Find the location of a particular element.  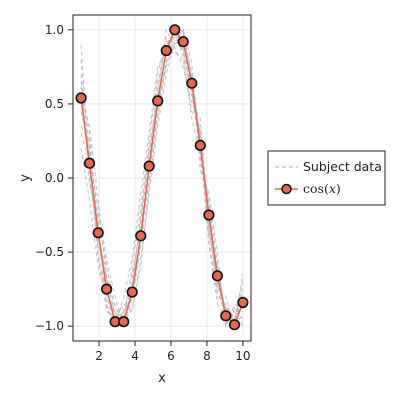

y-tick-label: 0.5 is located at coordinates (54, 104).